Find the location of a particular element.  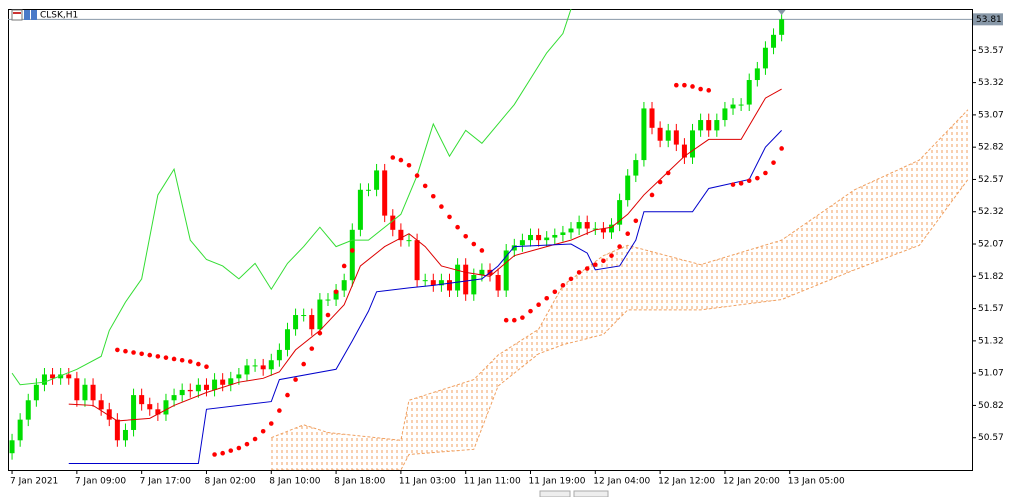

chart-title: CLSK,H1 is located at coordinates (59, 16).